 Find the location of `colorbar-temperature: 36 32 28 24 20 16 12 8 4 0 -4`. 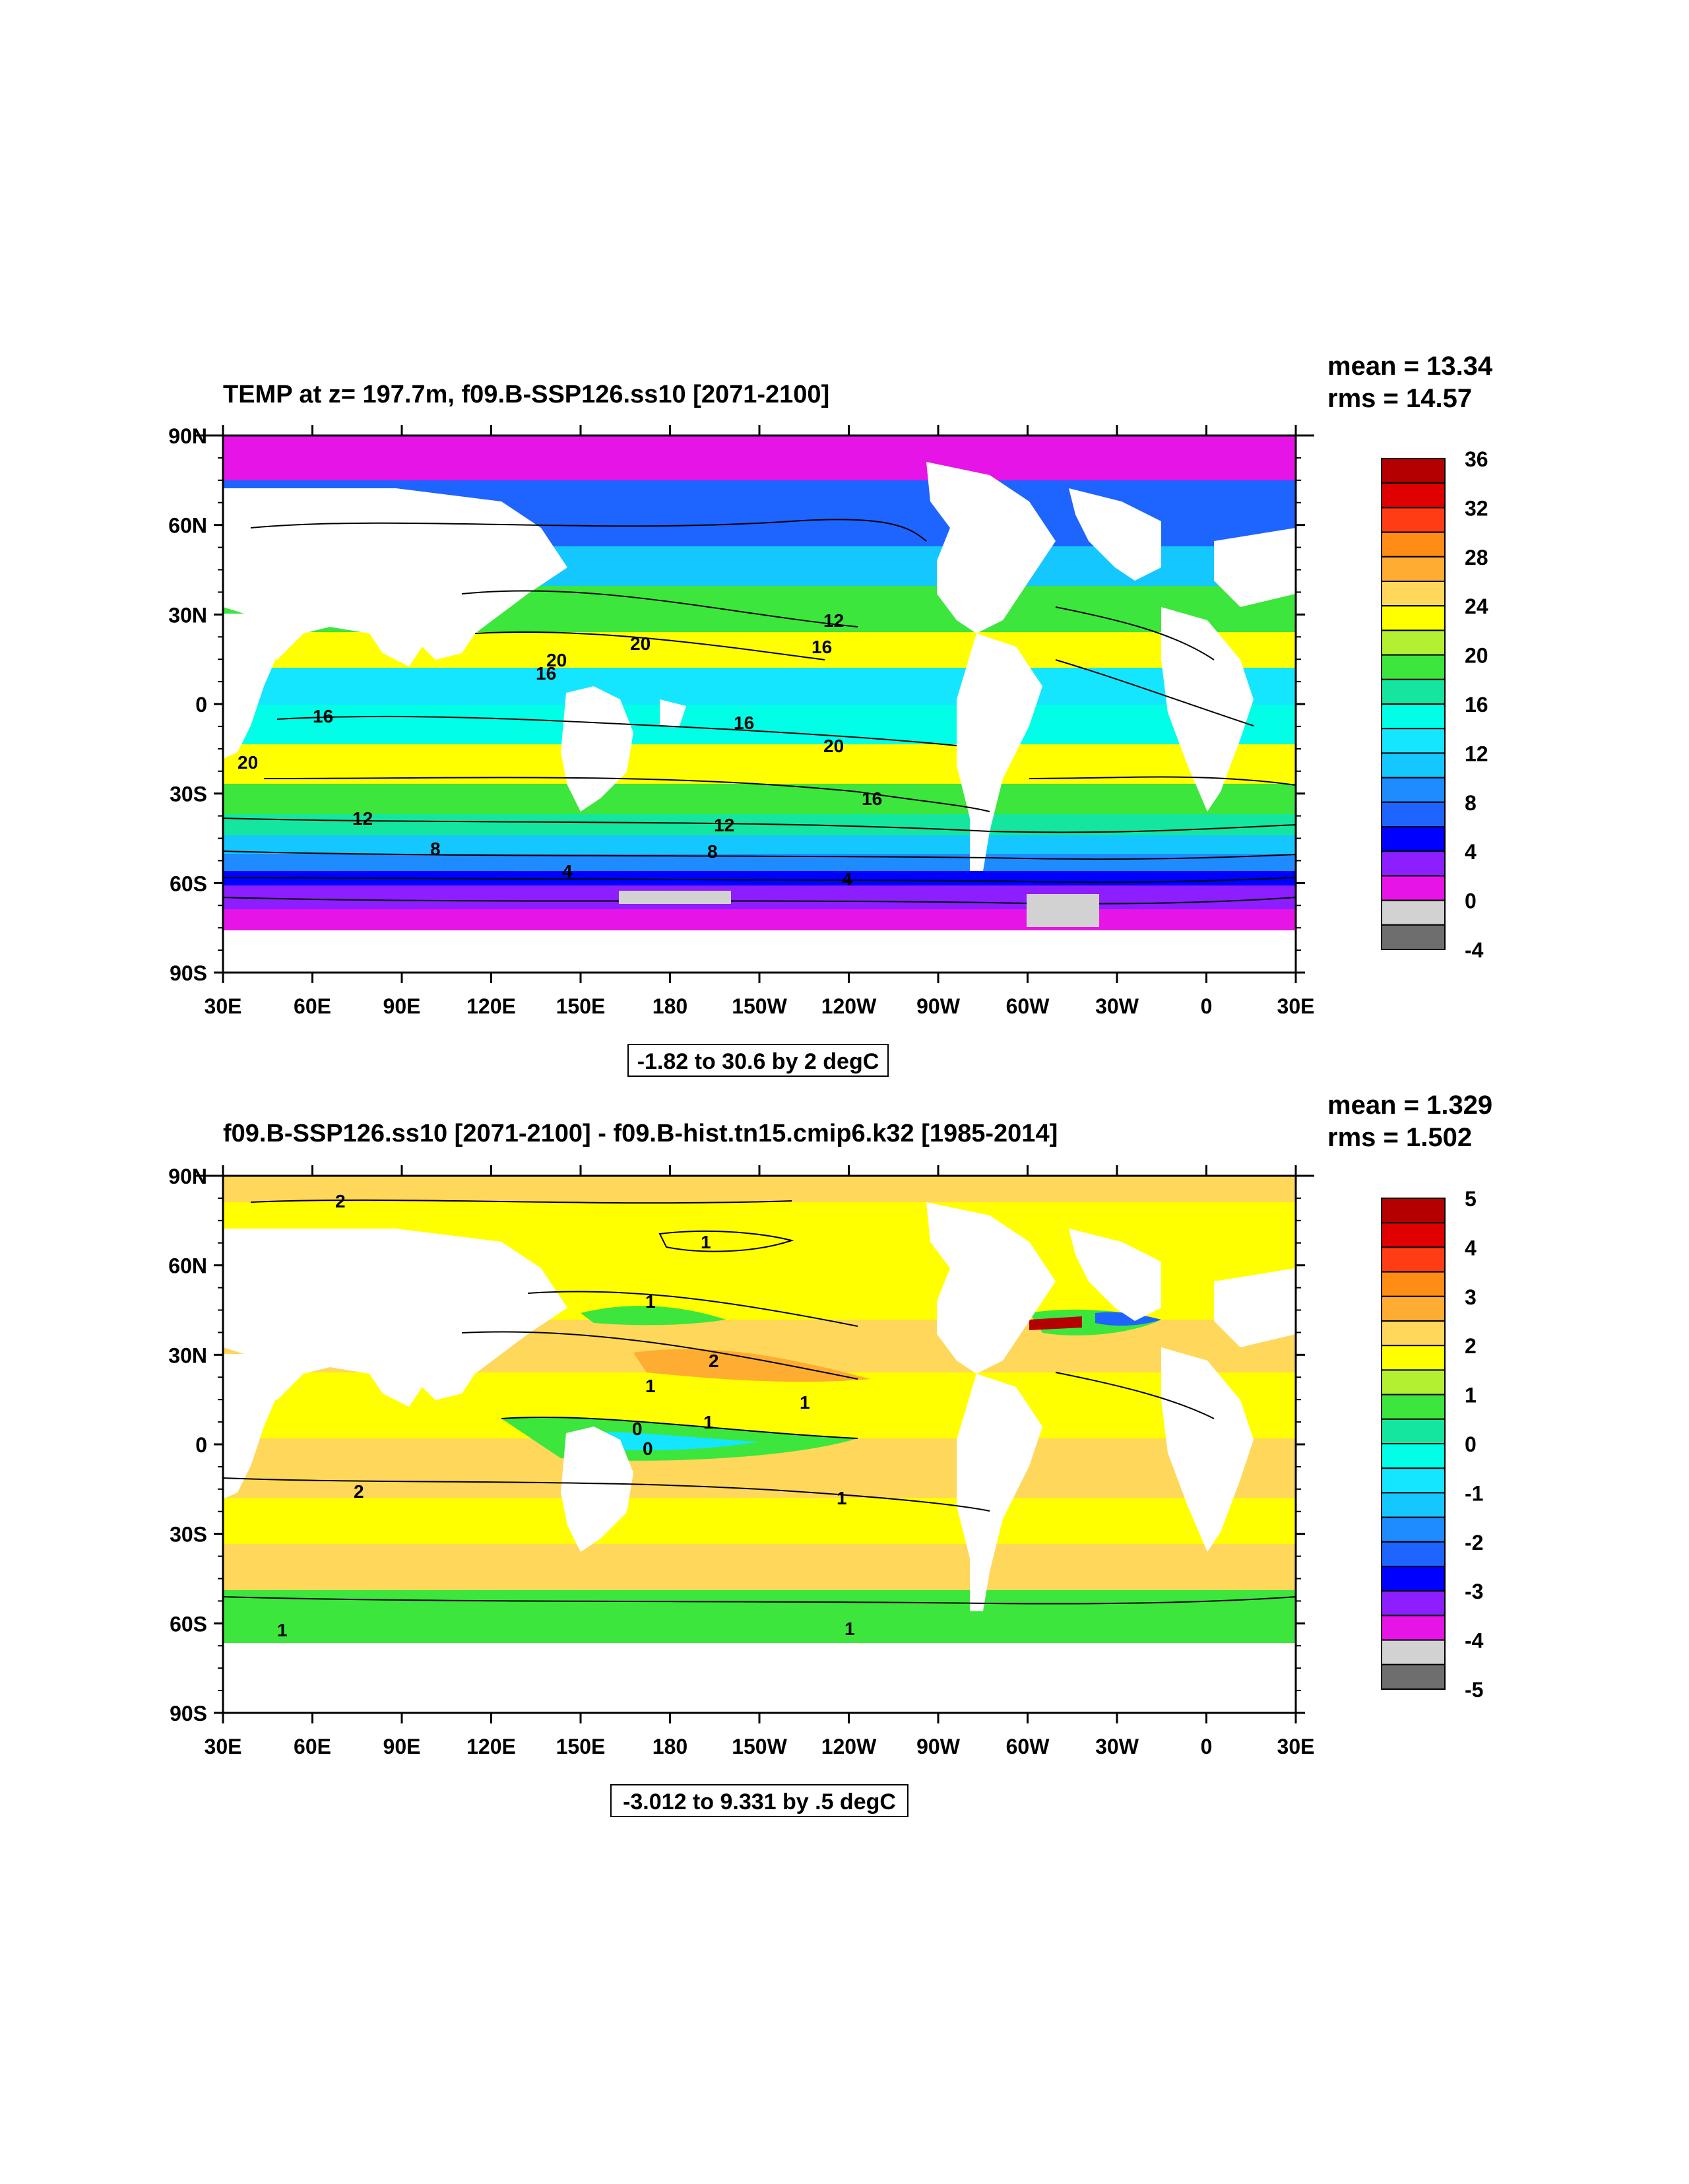

colorbar-temperature: 36 32 28 24 20 16 12 8 4 0 -4 is located at coordinates (1434, 704).